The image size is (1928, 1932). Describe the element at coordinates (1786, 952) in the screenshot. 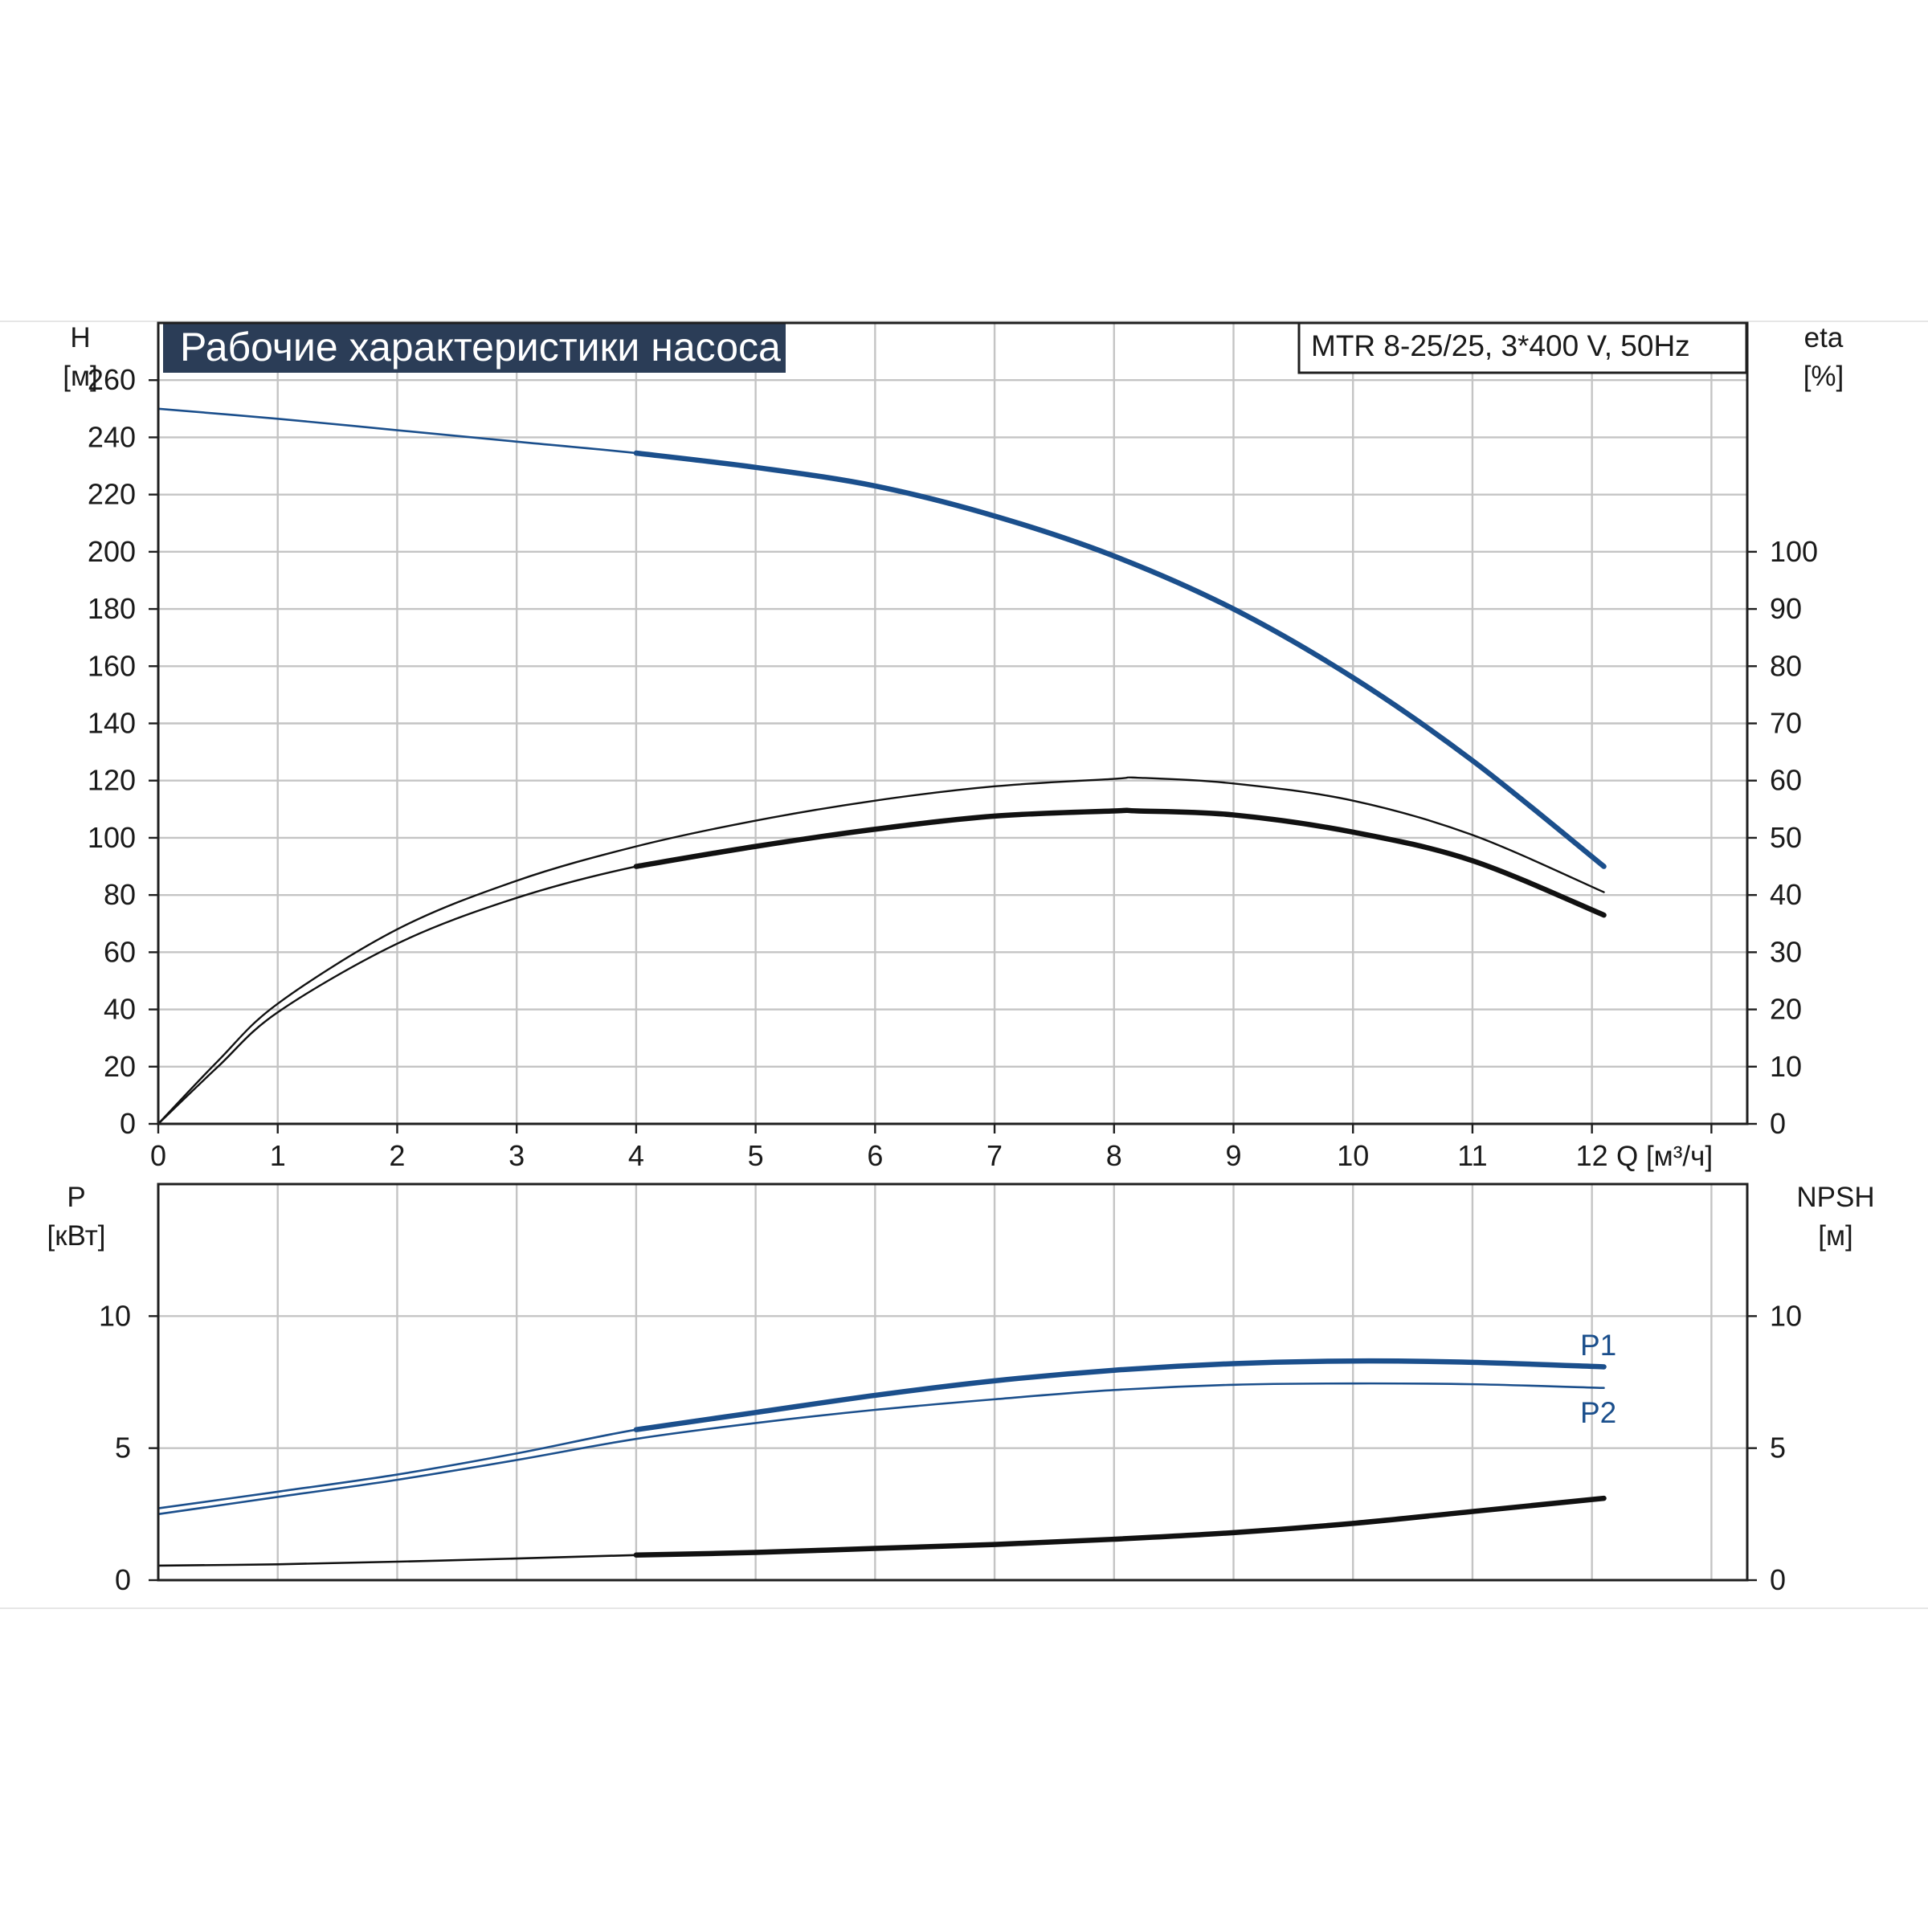

I see `right-tick-label: 30` at that location.